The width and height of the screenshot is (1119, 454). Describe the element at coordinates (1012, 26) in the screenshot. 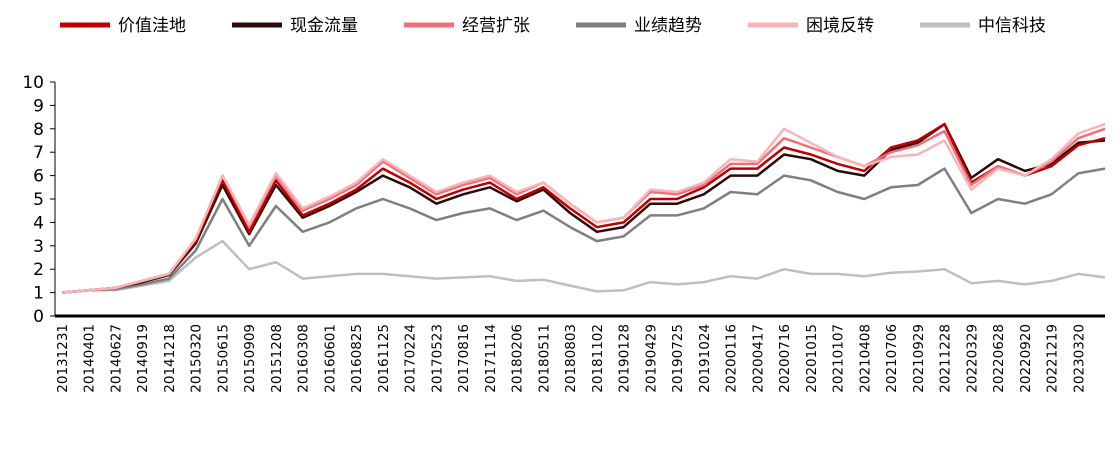

I see `legend-label: 中信科技` at that location.